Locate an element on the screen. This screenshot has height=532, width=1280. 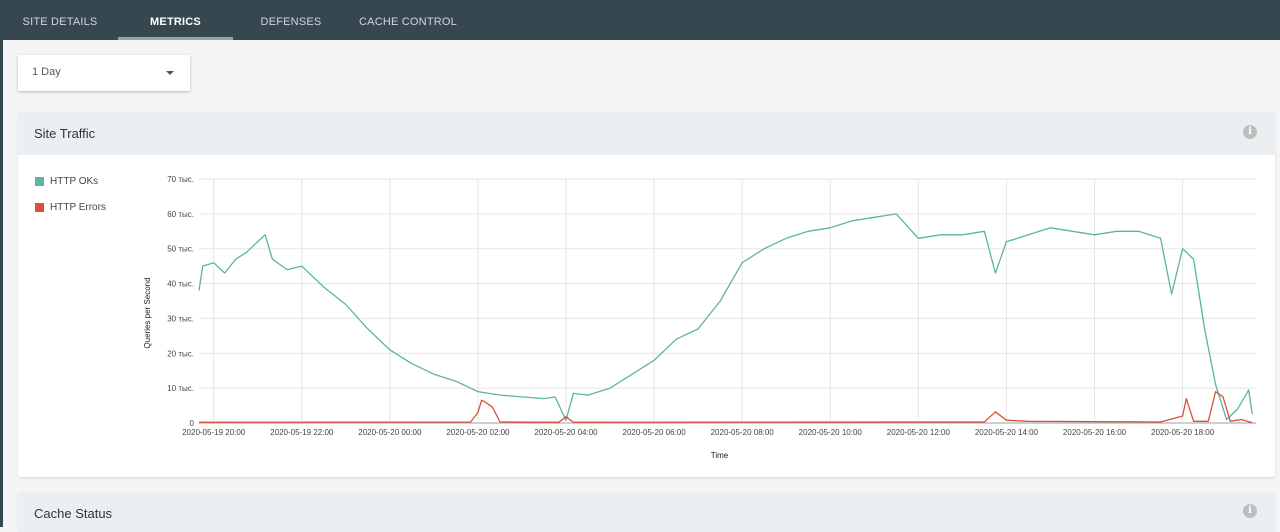
x-tick-label: 2020-05-20 18:00 is located at coordinates (1183, 432).